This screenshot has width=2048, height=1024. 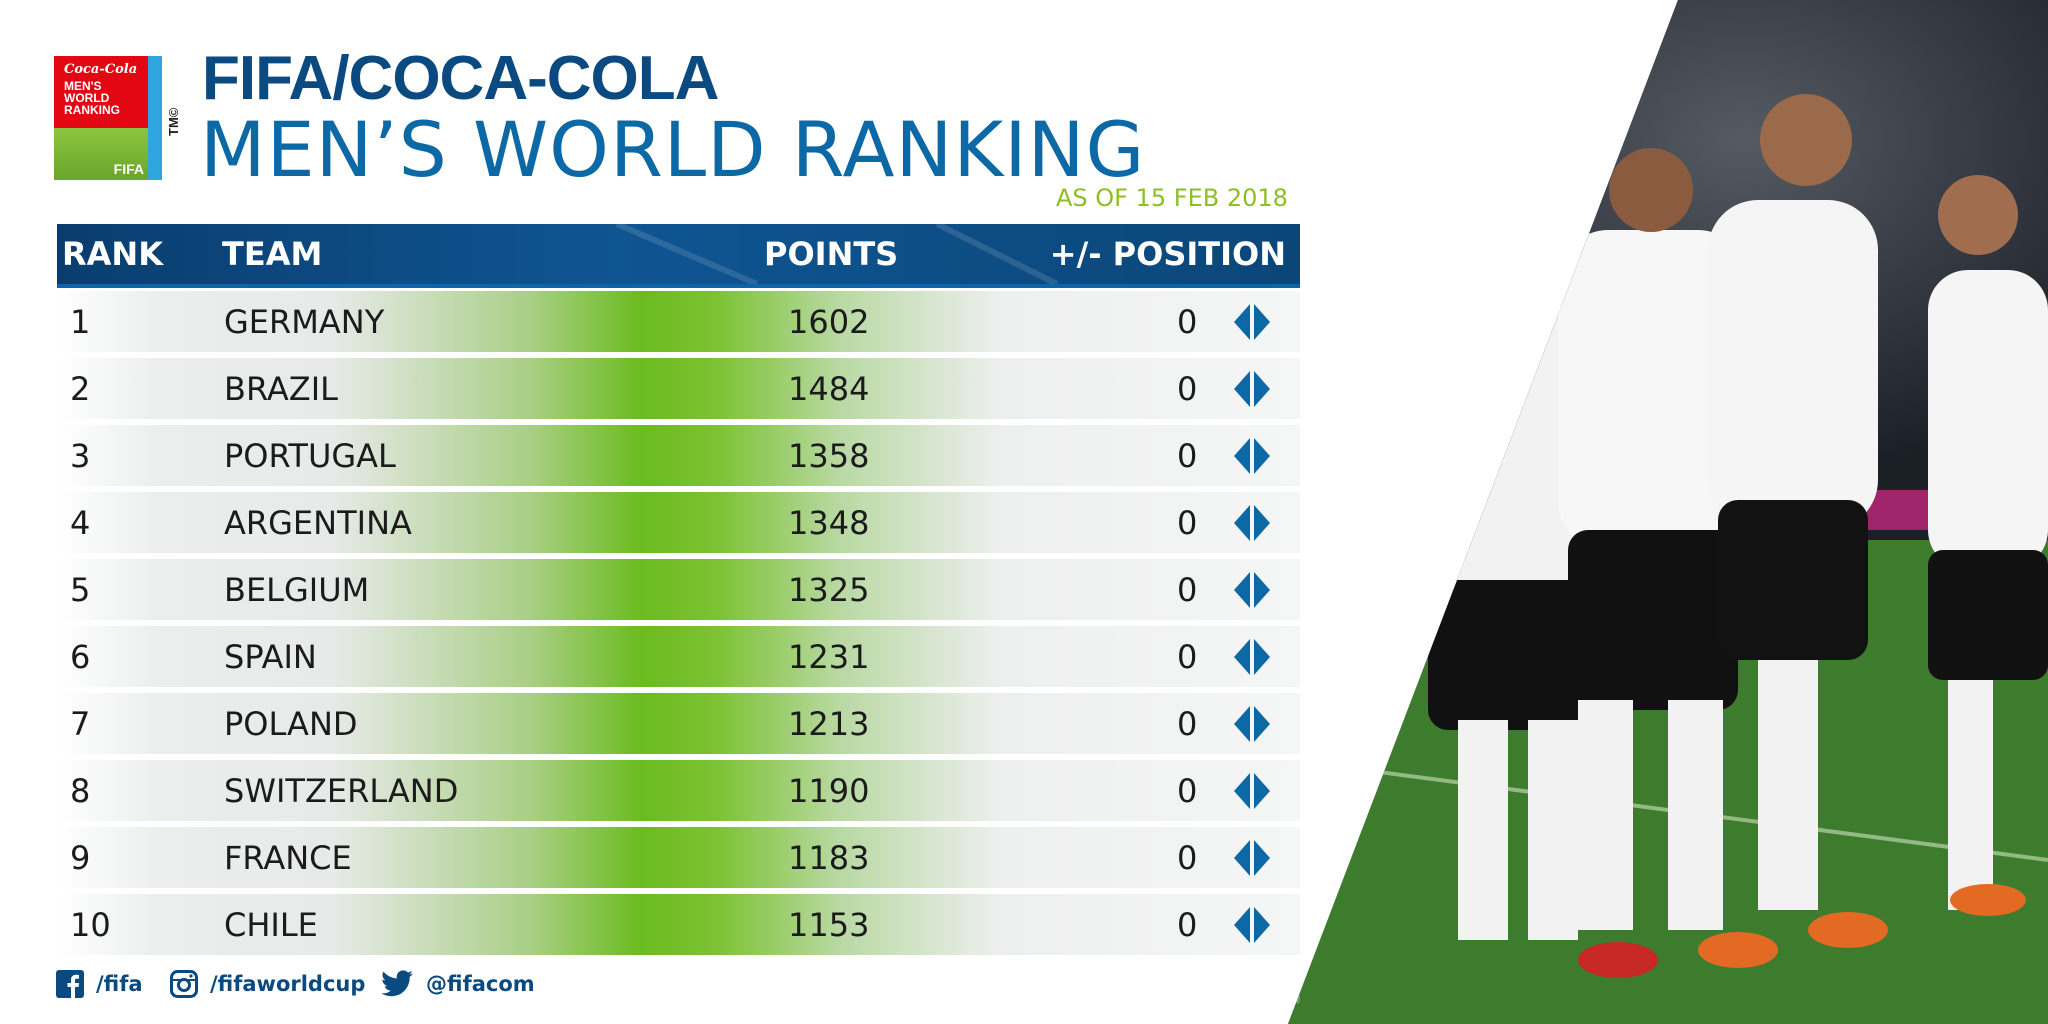 I want to click on team-cell: GERMANY, so click(x=304, y=322).